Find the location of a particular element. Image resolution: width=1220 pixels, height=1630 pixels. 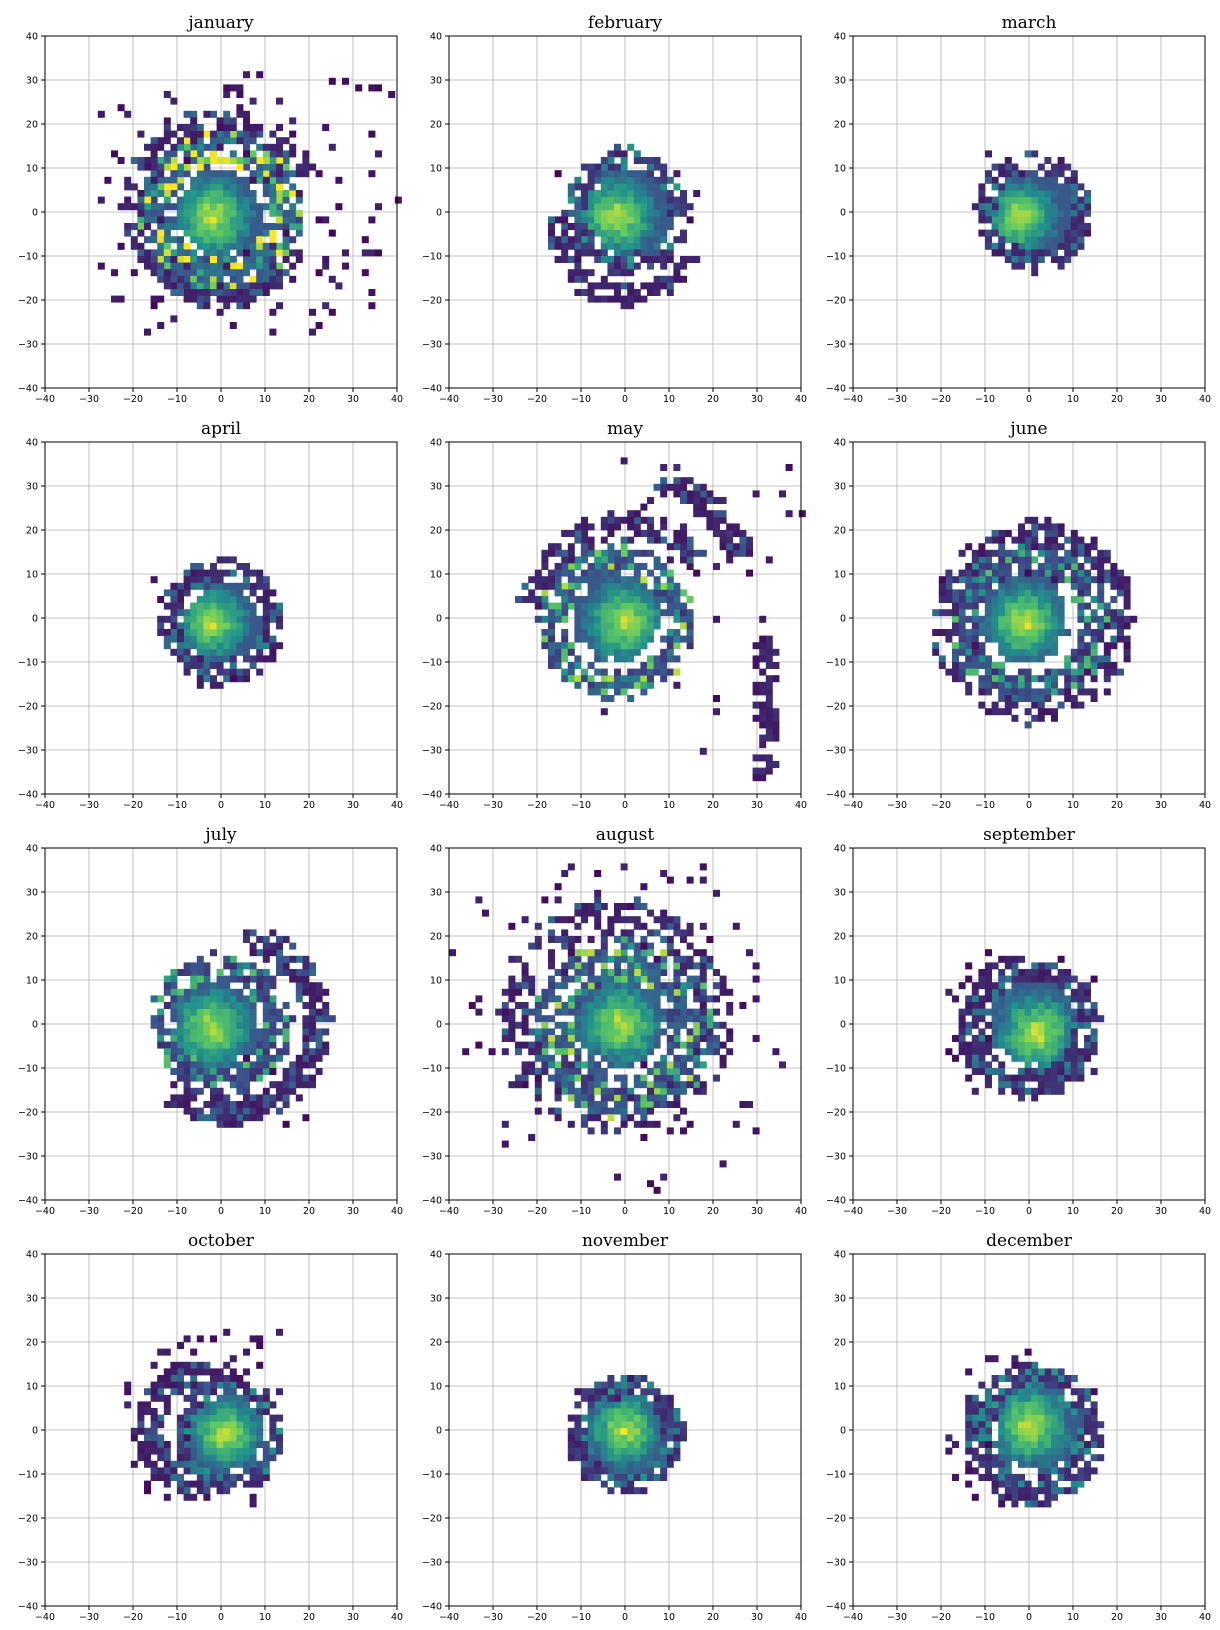

x-tick-label: 20 is located at coordinates (1117, 399).